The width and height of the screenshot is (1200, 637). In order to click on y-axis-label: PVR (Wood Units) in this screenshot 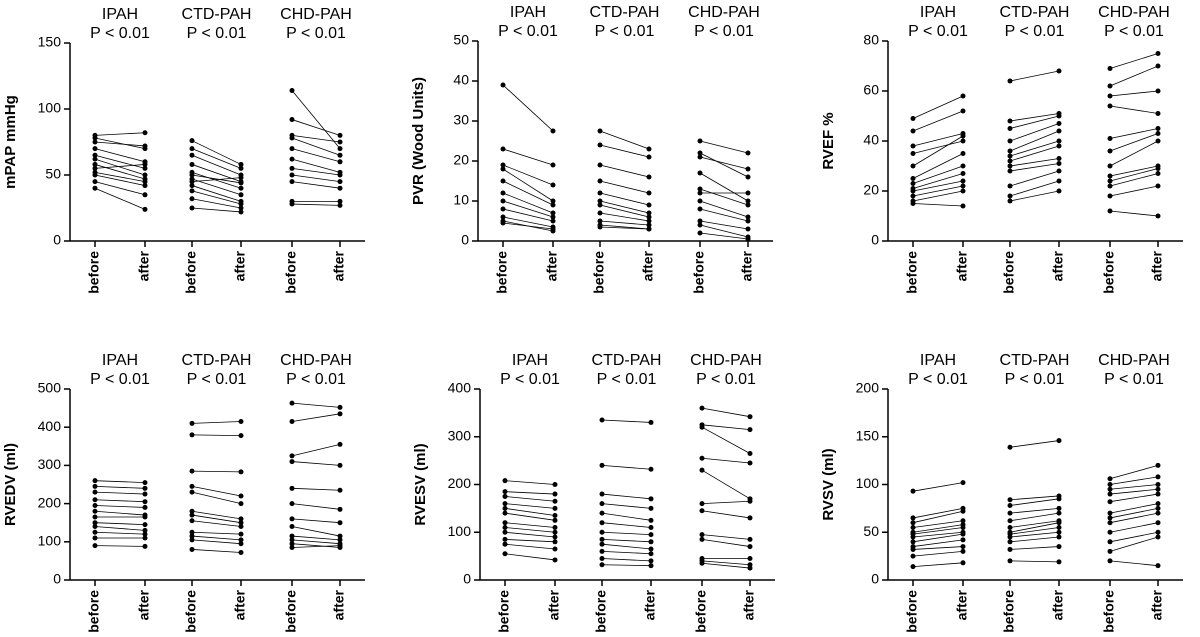, I will do `click(418, 141)`.